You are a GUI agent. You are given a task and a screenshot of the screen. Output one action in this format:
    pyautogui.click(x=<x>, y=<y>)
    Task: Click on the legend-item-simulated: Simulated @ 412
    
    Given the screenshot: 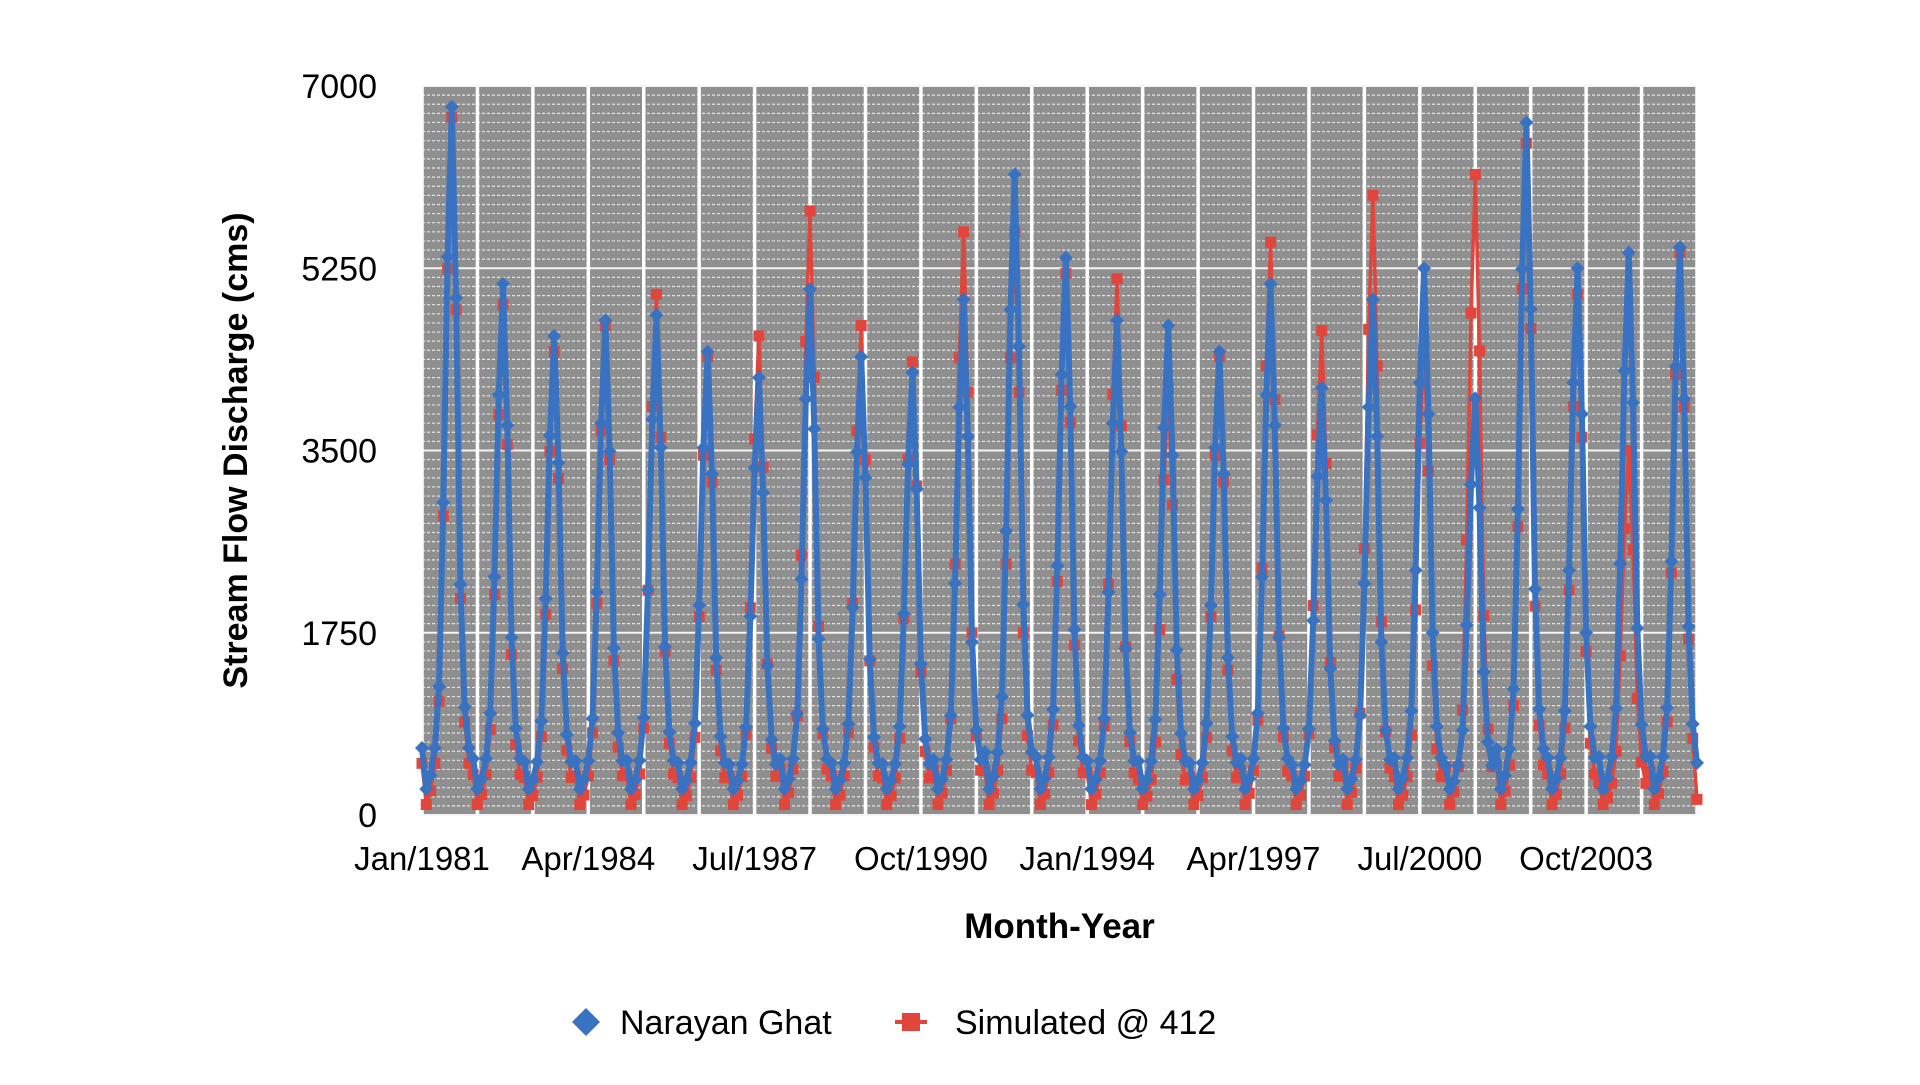 What is the action you would take?
    pyautogui.click(x=1055, y=1023)
    